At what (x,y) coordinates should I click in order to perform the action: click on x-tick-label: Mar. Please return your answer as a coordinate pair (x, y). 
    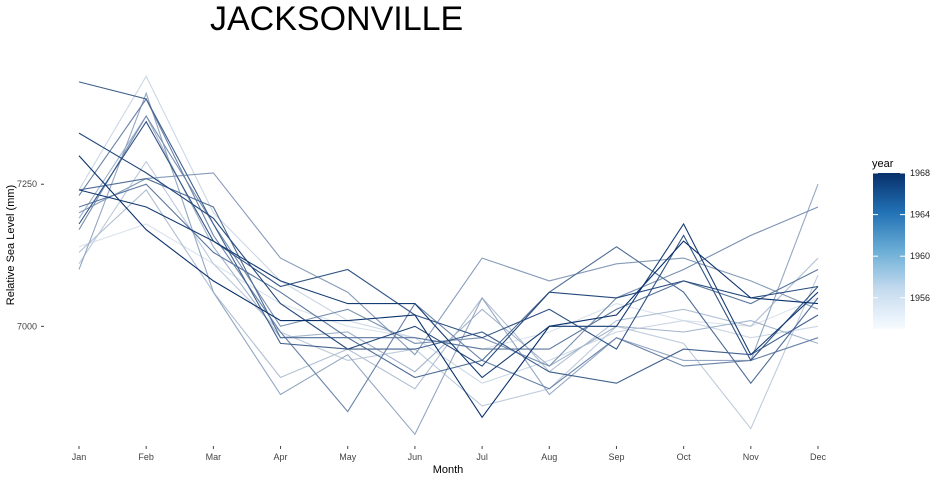
    Looking at the image, I should click on (214, 457).